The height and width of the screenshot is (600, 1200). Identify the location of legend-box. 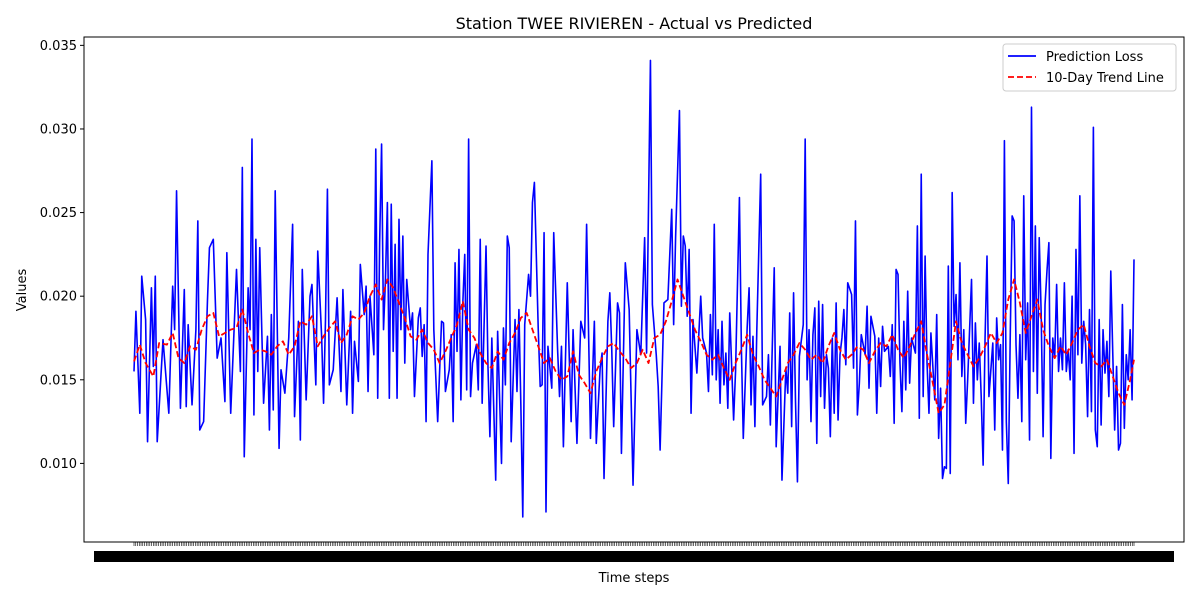
(1089, 67).